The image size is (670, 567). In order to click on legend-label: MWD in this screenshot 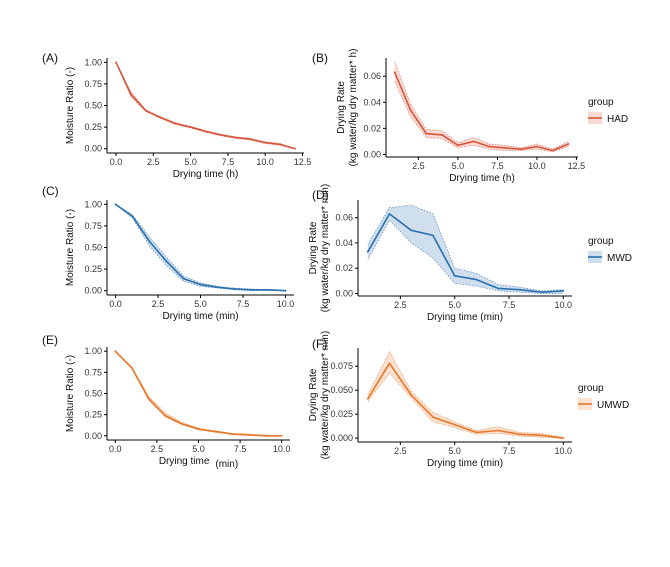, I will do `click(619, 258)`.